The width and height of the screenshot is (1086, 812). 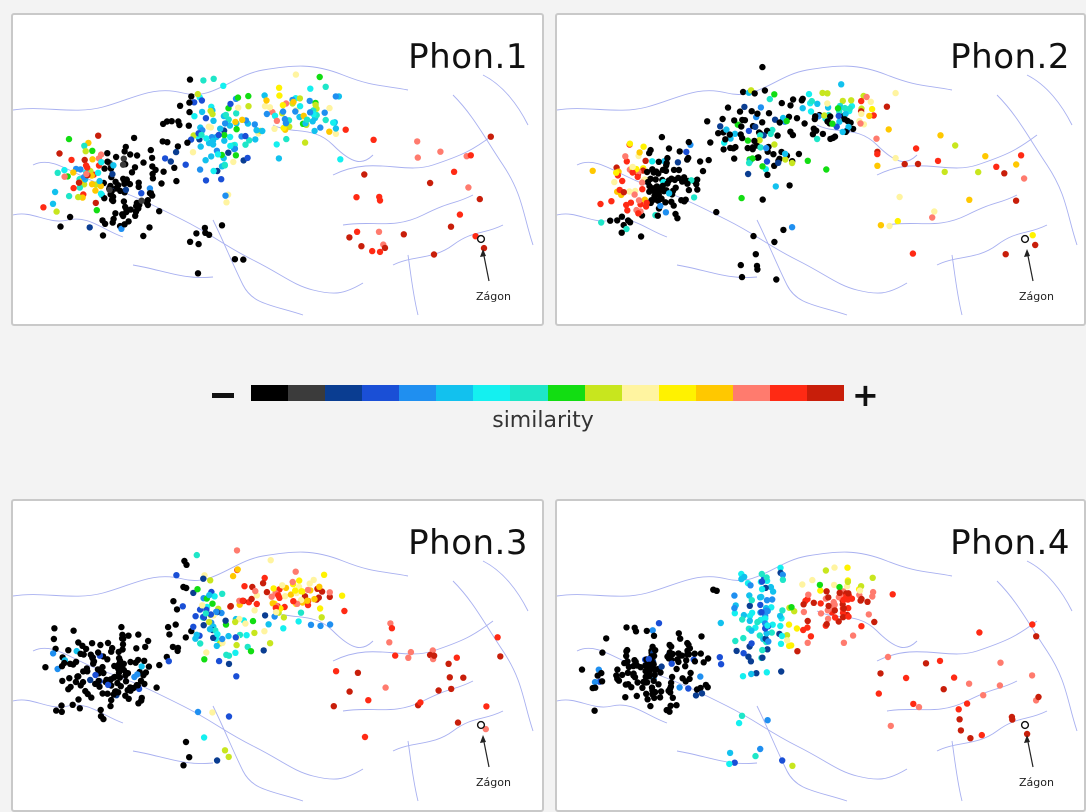 I want to click on zagon-arrowhead, so click(x=1027, y=253).